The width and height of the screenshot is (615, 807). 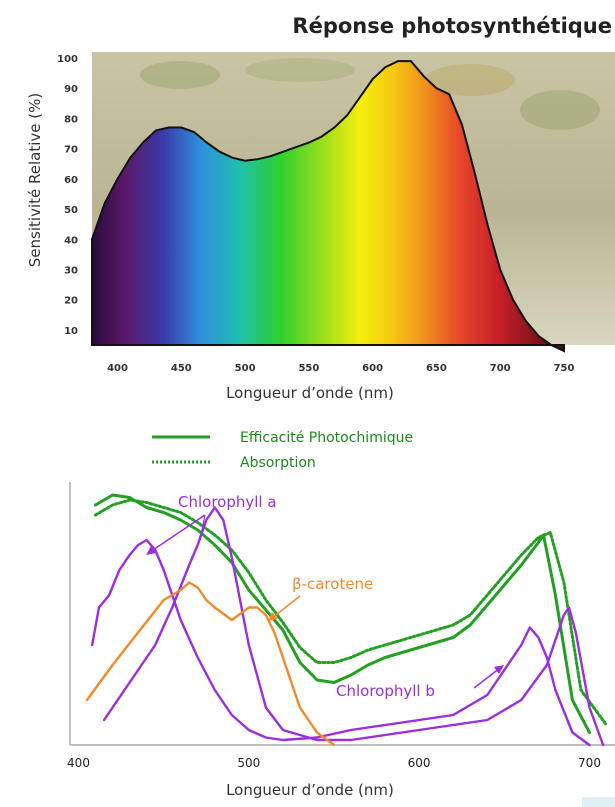 I want to click on chart2-x-ticks: 400 500 600 700, so click(x=334, y=763).